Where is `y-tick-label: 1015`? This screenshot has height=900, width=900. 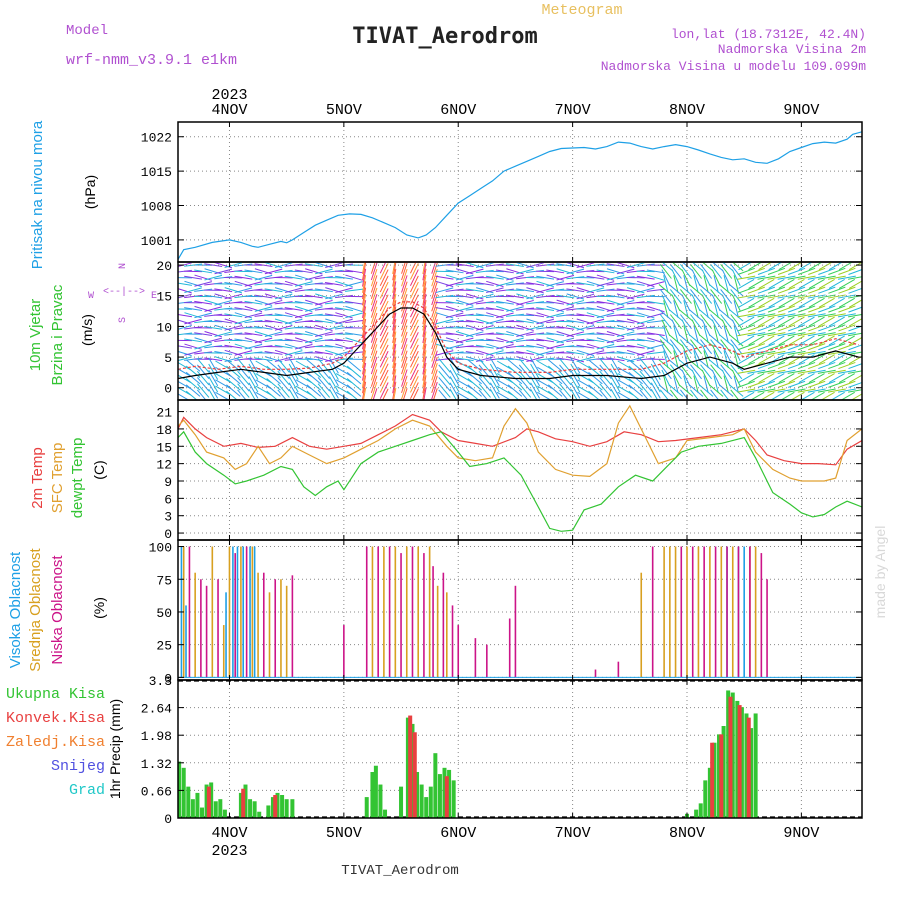 y-tick-label: 1015 is located at coordinates (156, 172).